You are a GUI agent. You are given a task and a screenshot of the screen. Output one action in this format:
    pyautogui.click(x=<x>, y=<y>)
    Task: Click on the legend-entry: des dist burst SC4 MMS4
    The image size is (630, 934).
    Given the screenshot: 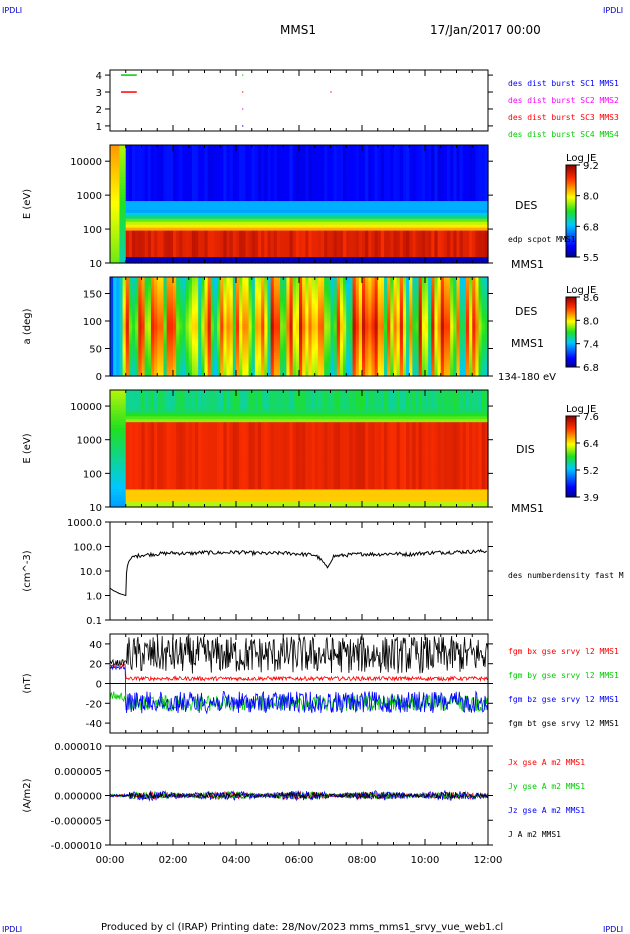 What is the action you would take?
    pyautogui.click(x=563, y=134)
    